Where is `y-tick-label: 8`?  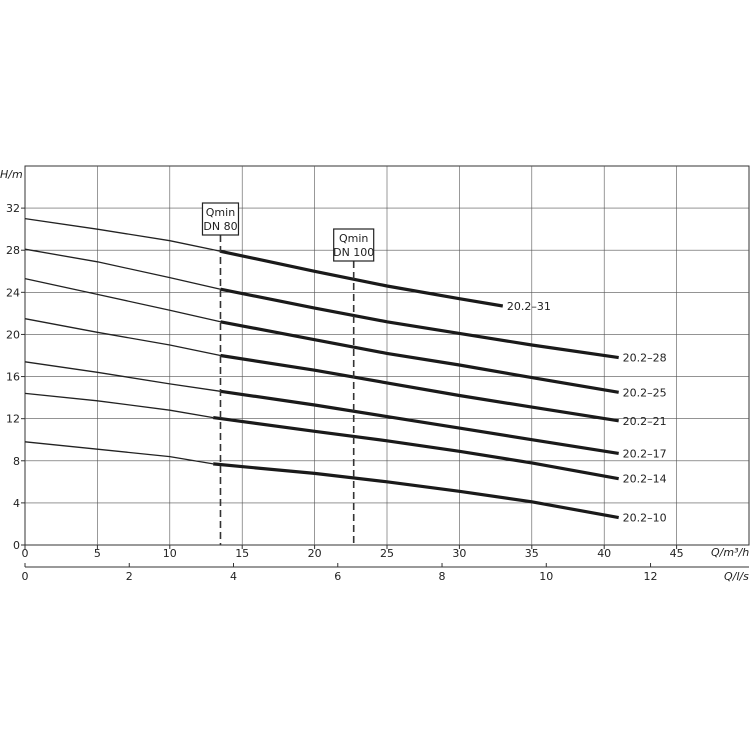 y-tick-label: 8 is located at coordinates (16, 461).